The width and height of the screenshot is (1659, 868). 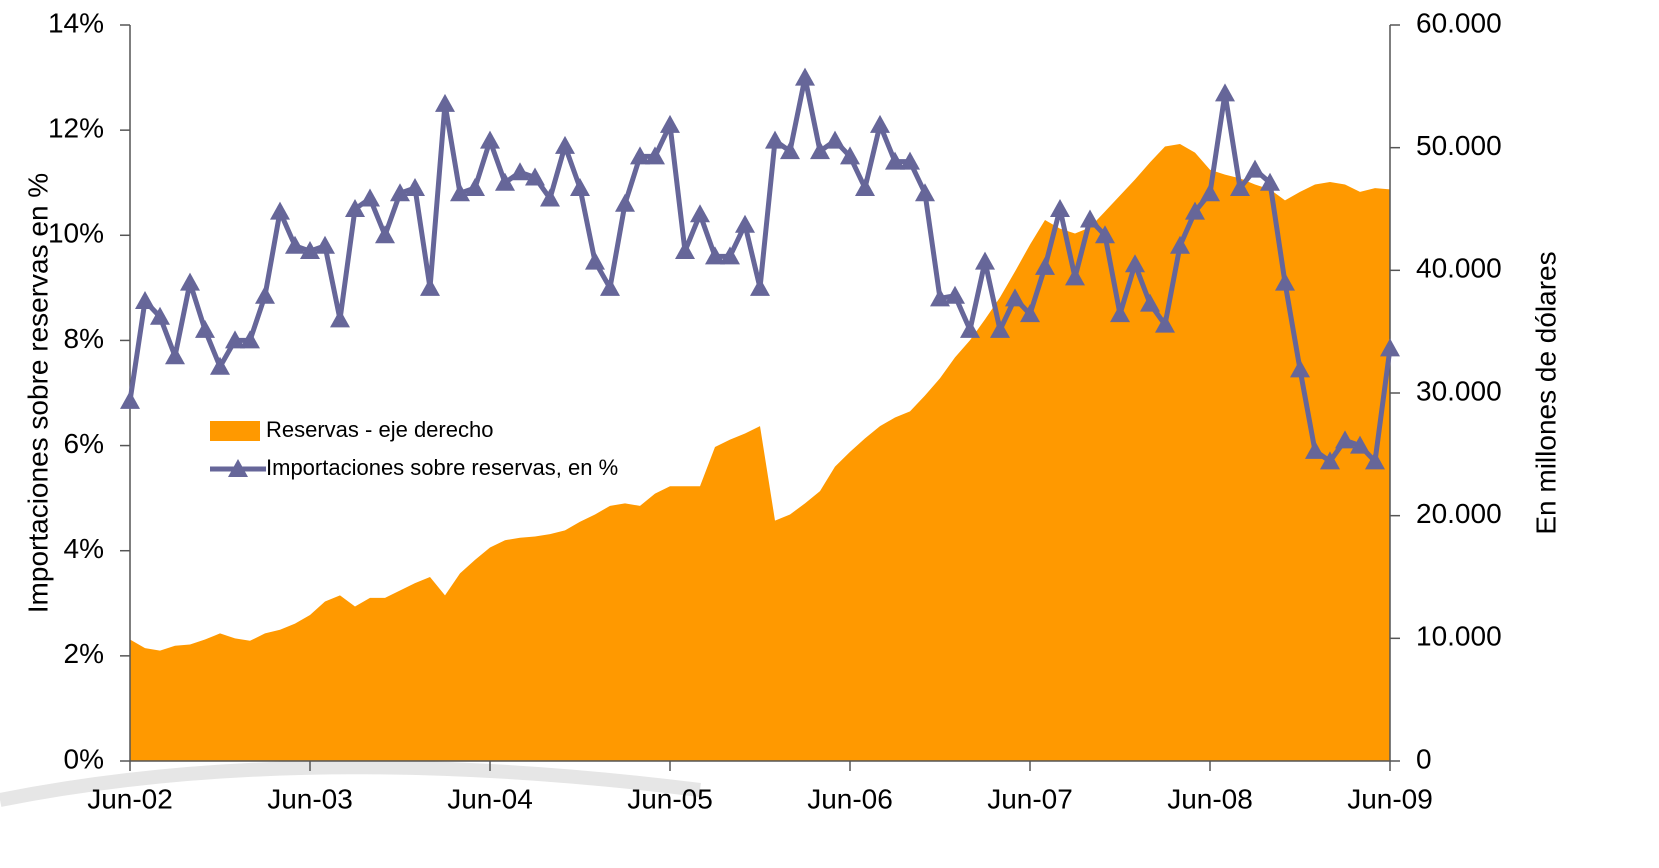 What do you see at coordinates (130, 798) in the screenshot?
I see `x-tick-label: Jun-02` at bounding box center [130, 798].